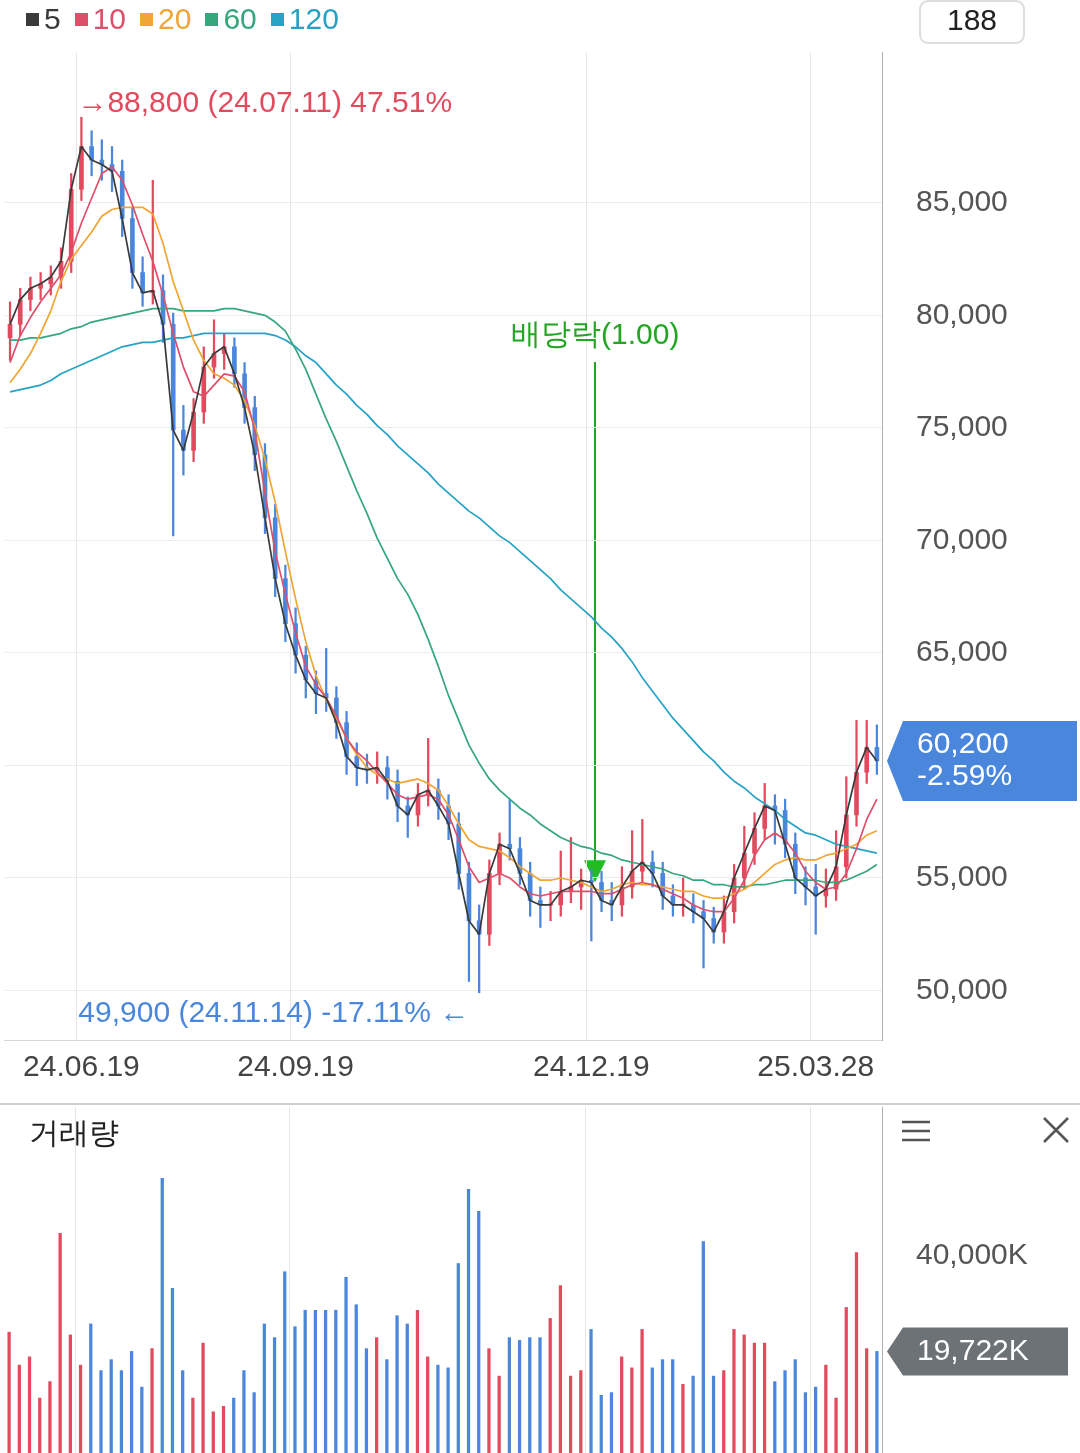 The width and height of the screenshot is (1080, 1453). Describe the element at coordinates (962, 988) in the screenshot. I see `y-tick-label: 50,000` at that location.